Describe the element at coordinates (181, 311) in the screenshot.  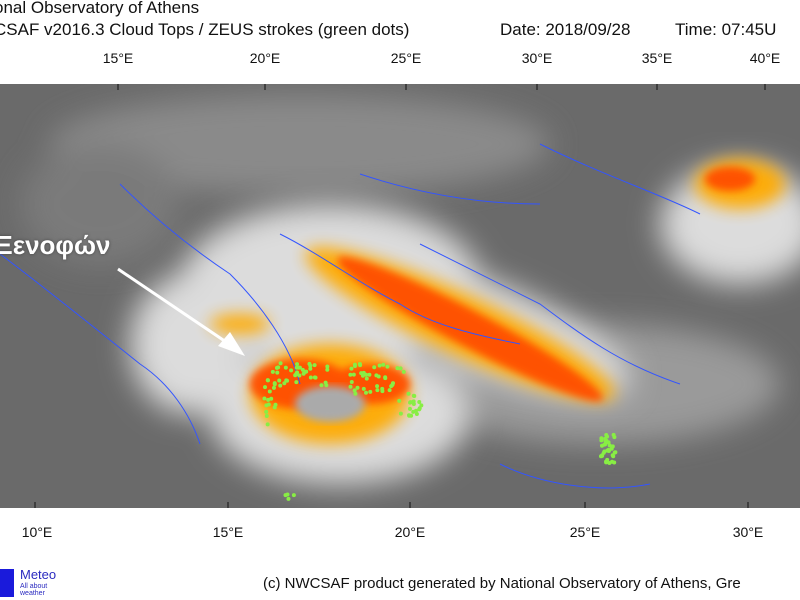
I see `annotation-arrow` at that location.